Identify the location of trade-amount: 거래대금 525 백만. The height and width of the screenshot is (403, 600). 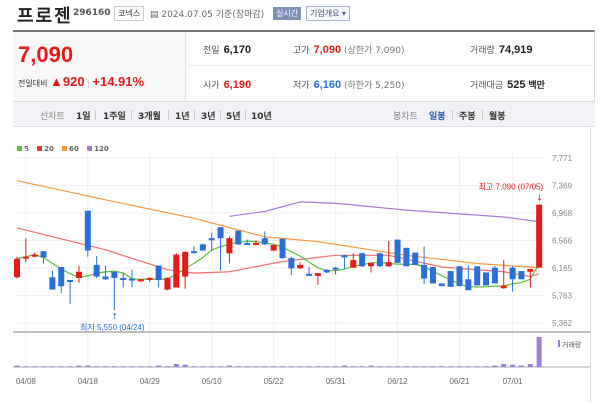
(507, 85).